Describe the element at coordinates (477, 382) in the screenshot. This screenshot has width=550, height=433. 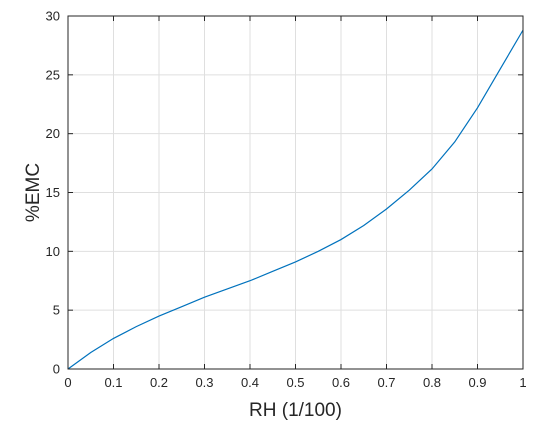
I see `x-tick-label: 0.9` at that location.